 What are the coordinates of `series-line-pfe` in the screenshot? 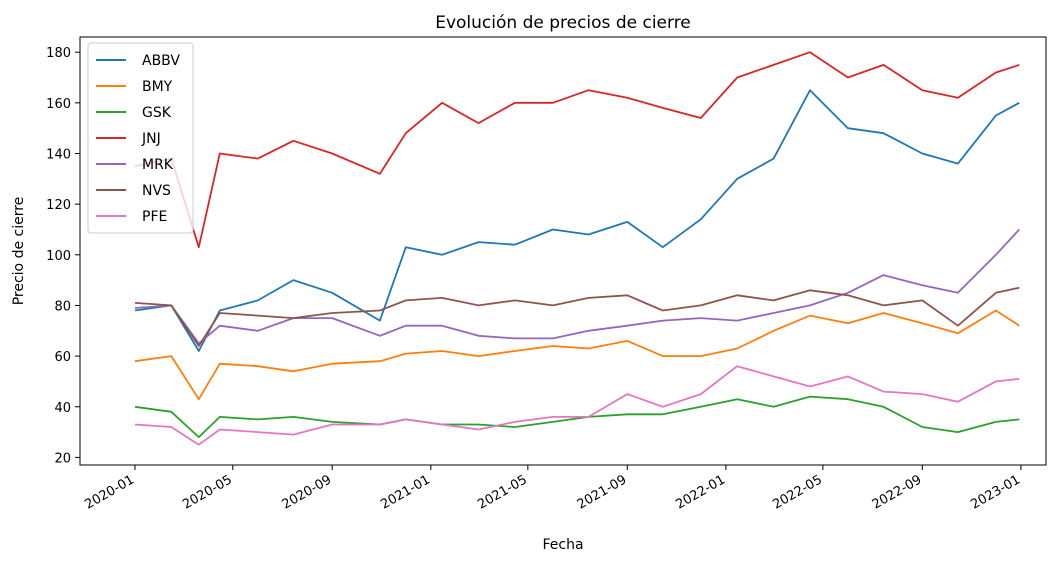 It's located at (577, 405).